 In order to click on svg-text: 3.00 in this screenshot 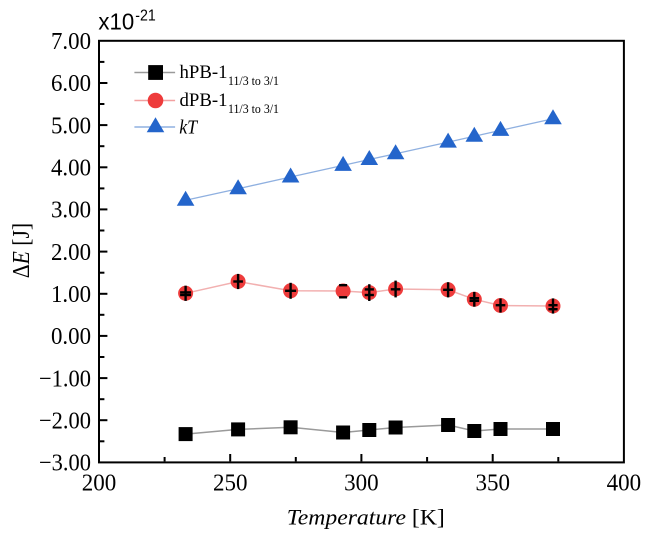, I will do `click(71, 210)`.